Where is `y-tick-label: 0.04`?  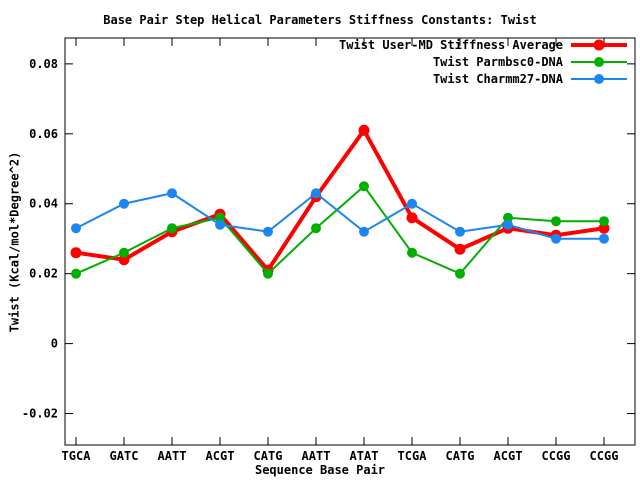 y-tick-label: 0.04 is located at coordinates (43, 204).